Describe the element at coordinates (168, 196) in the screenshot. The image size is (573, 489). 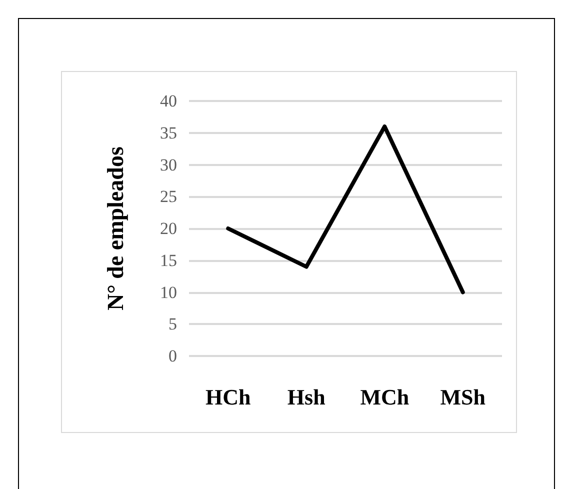
I see `y-tick-label: 25` at that location.